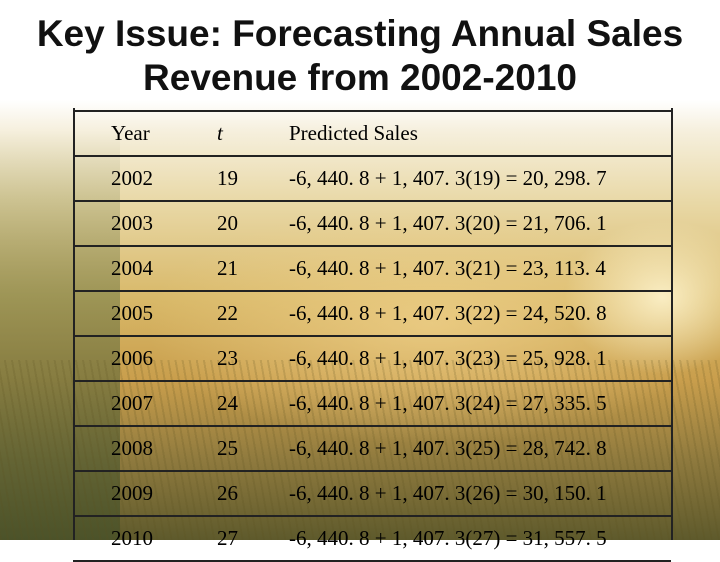 Image resolution: width=720 pixels, height=562 pixels. What do you see at coordinates (480, 358) in the screenshot?
I see `cell-predicted-sales: -6, 440. 8 + 1, 407. 3(23) = 25, 928. 1` at bounding box center [480, 358].